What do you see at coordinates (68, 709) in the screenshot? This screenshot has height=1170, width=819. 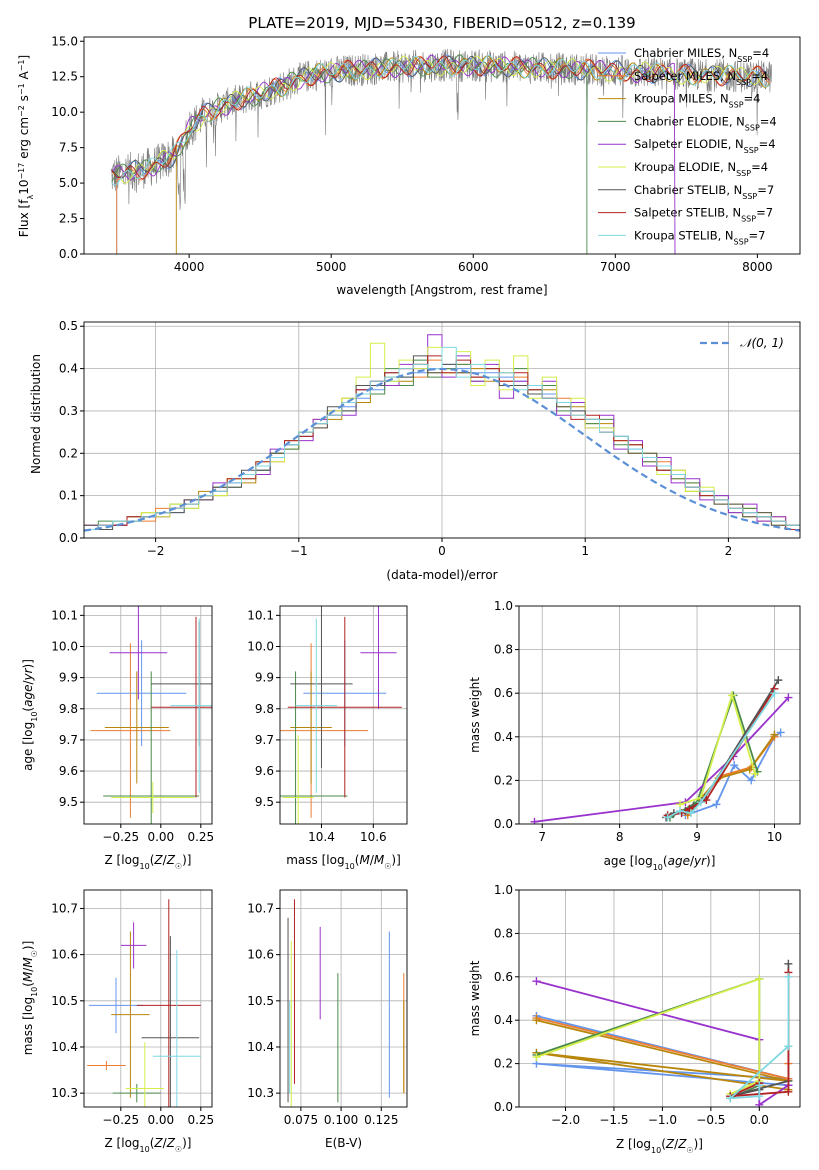 I see `y-tick-label: 9.8` at bounding box center [68, 709].